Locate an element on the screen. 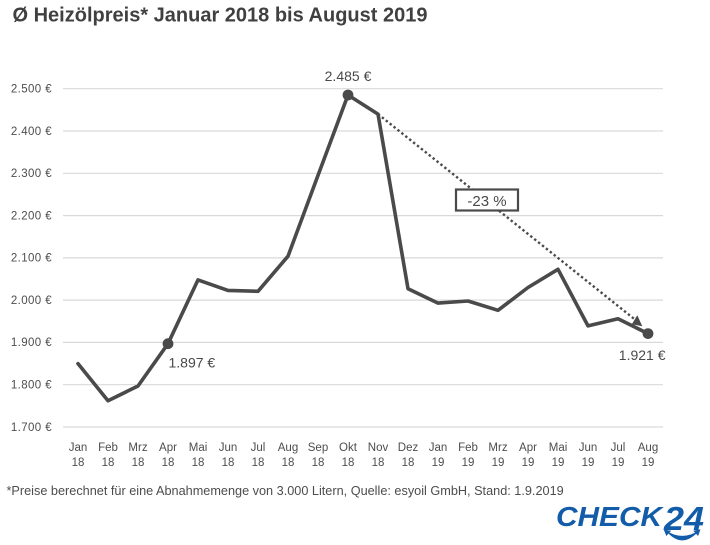 This screenshot has height=545, width=710. svg-text: 2.200 € is located at coordinates (31, 216).